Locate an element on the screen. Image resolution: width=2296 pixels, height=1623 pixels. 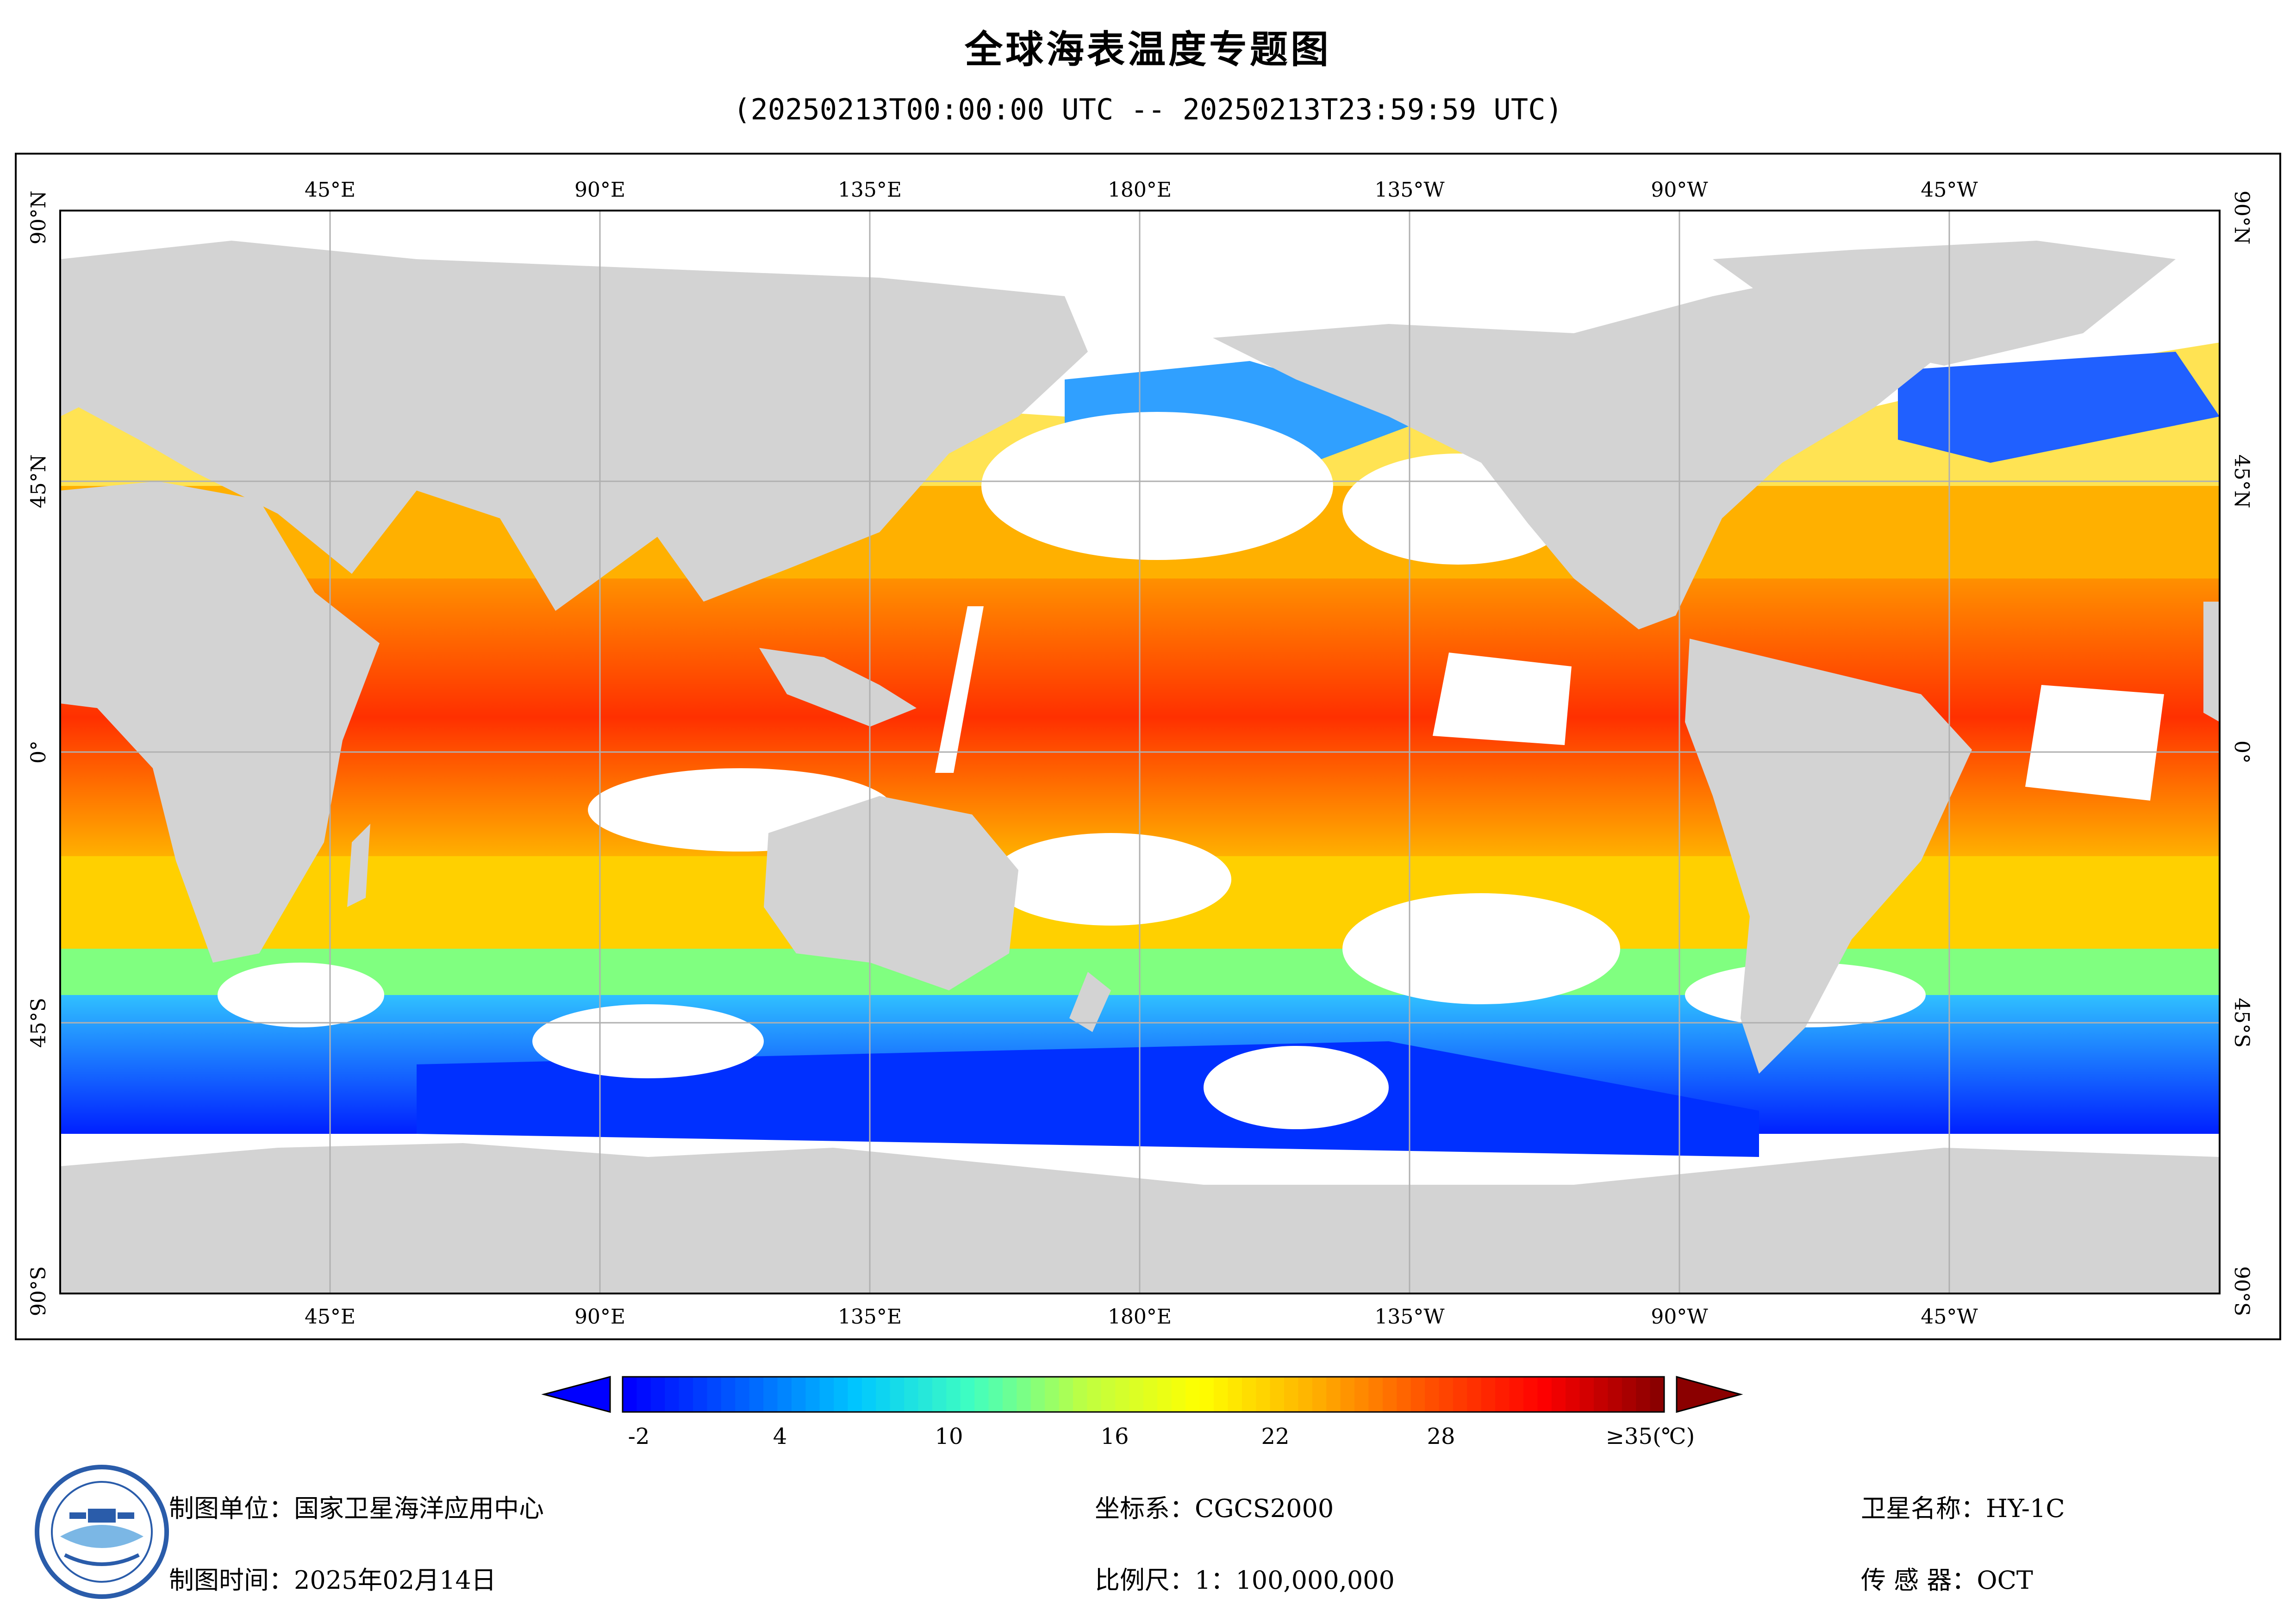
top-longitude-labels: 45°E 90°E 135°E 180°E 135°W 90°W 45°W is located at coordinates (1141, 190).